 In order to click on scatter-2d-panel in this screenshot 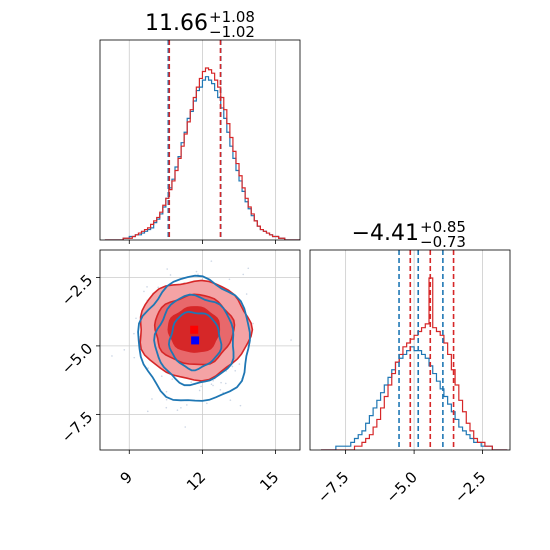, I will do `click(198, 350)`.